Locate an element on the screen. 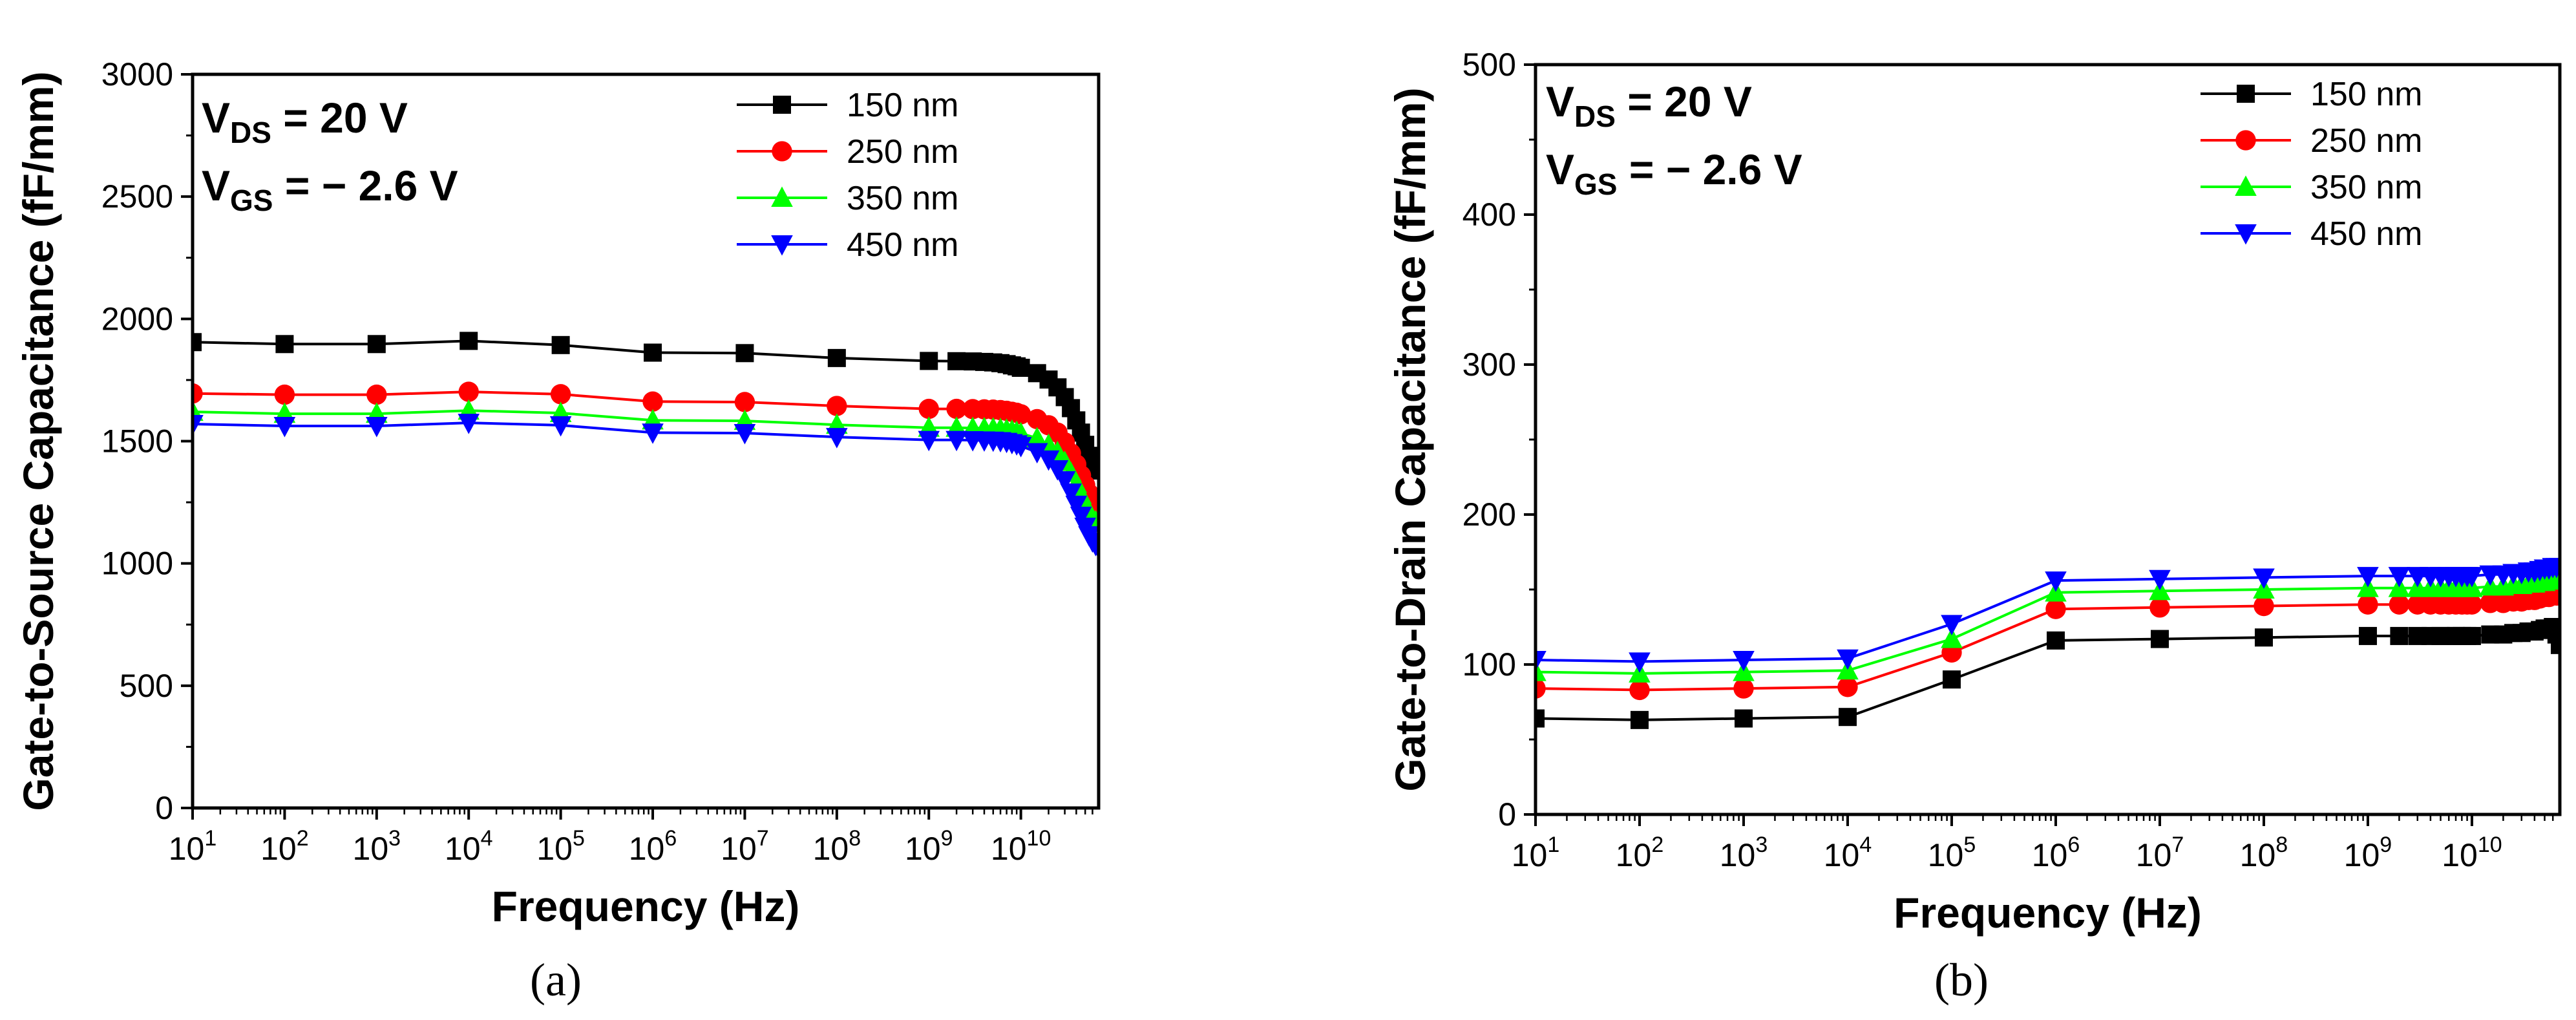 This screenshot has height=1020, width=2576. series-250-nm is located at coordinates (646, 447).